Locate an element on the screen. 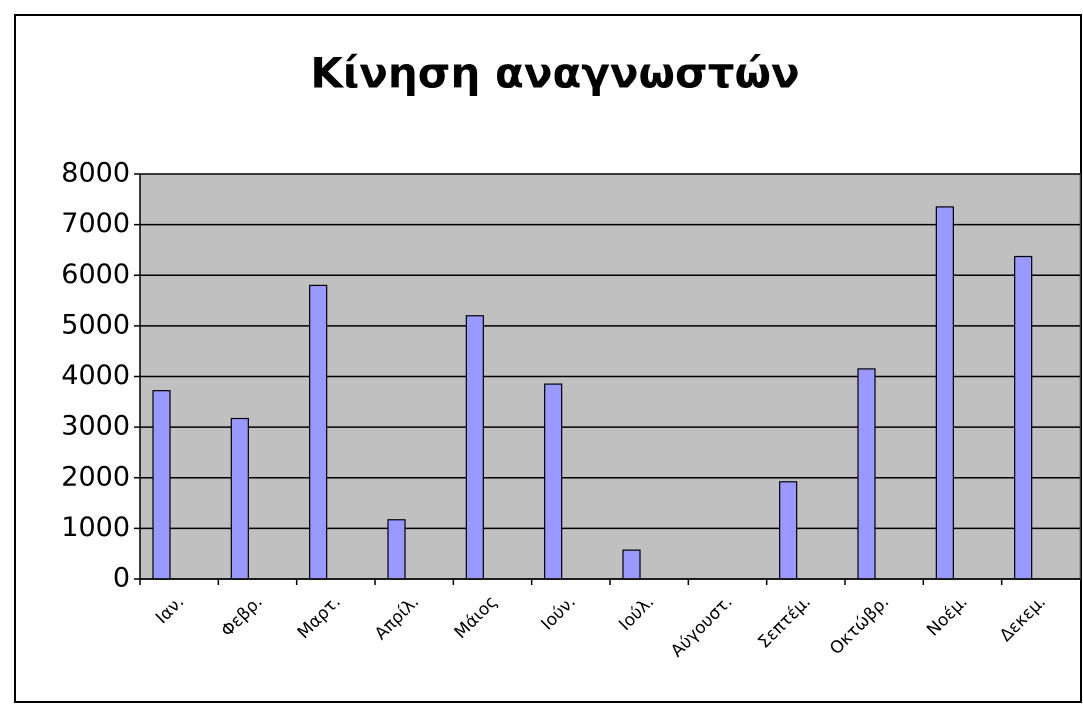  y-tick-label: 8000 is located at coordinates (95, 173).